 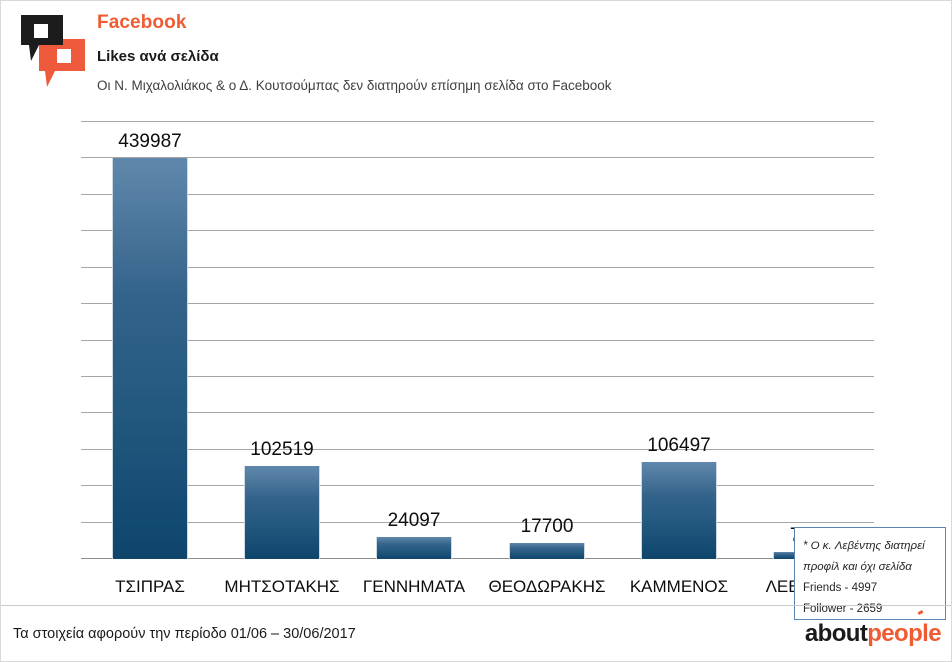 What do you see at coordinates (414, 548) in the screenshot?
I see `bar-γεννηματα` at bounding box center [414, 548].